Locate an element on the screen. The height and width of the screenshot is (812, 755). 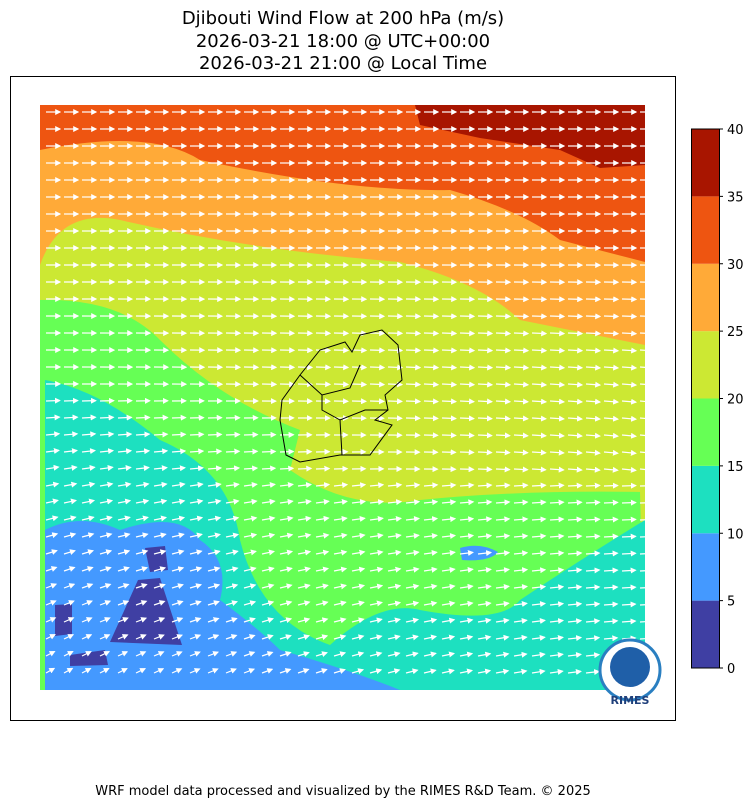
title-line: 2026-03-21 21:00 @ Local Time is located at coordinates (343, 63).